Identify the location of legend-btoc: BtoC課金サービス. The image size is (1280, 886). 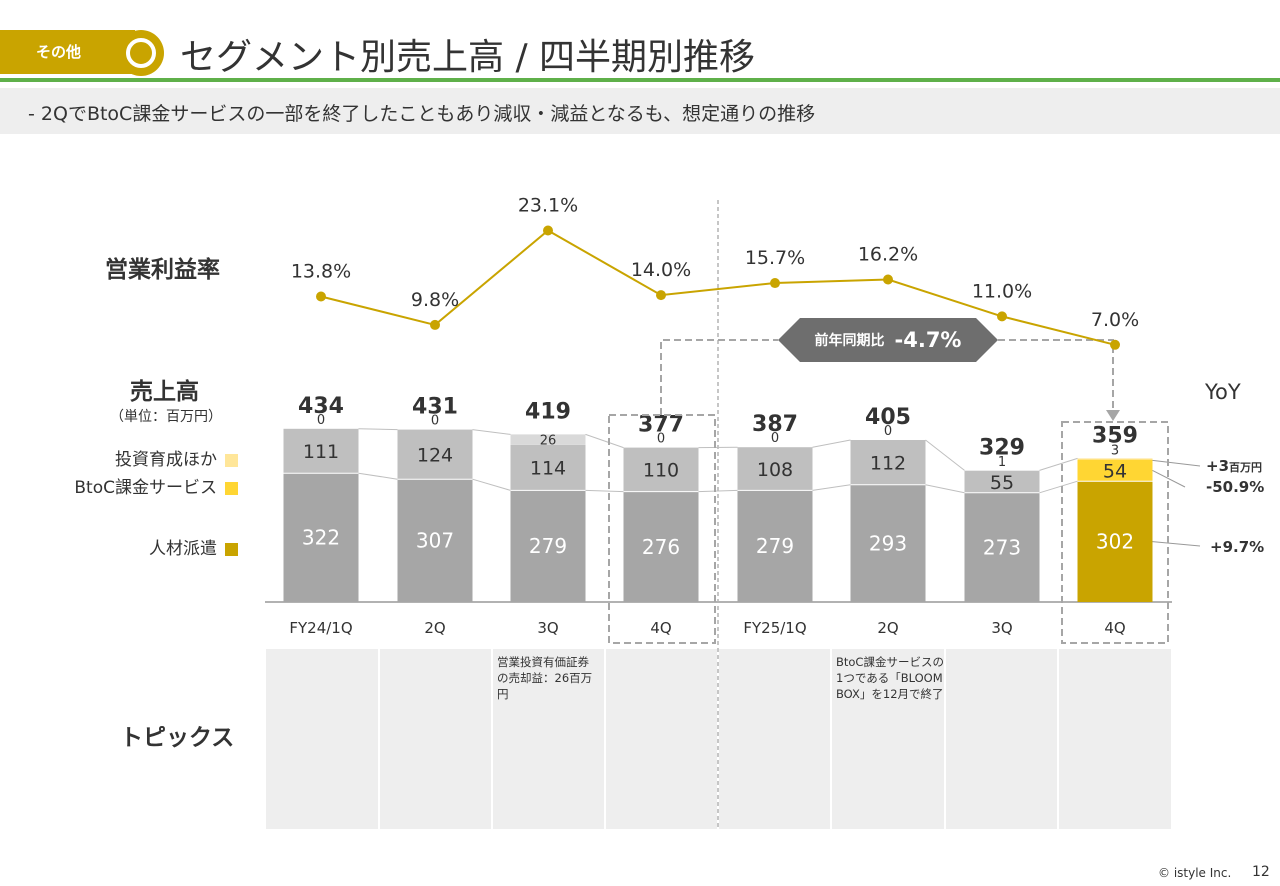
(156, 485).